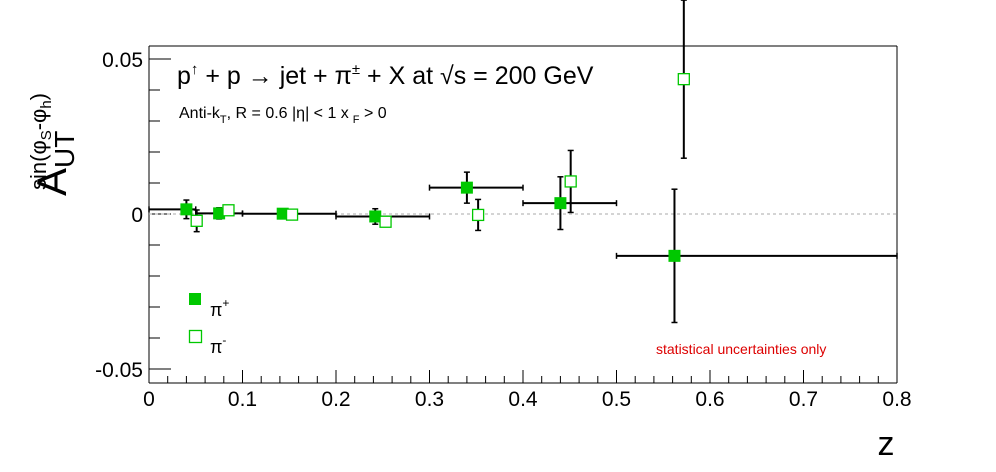 The width and height of the screenshot is (996, 472). I want to click on x-tick-label: 0.7, so click(803, 399).